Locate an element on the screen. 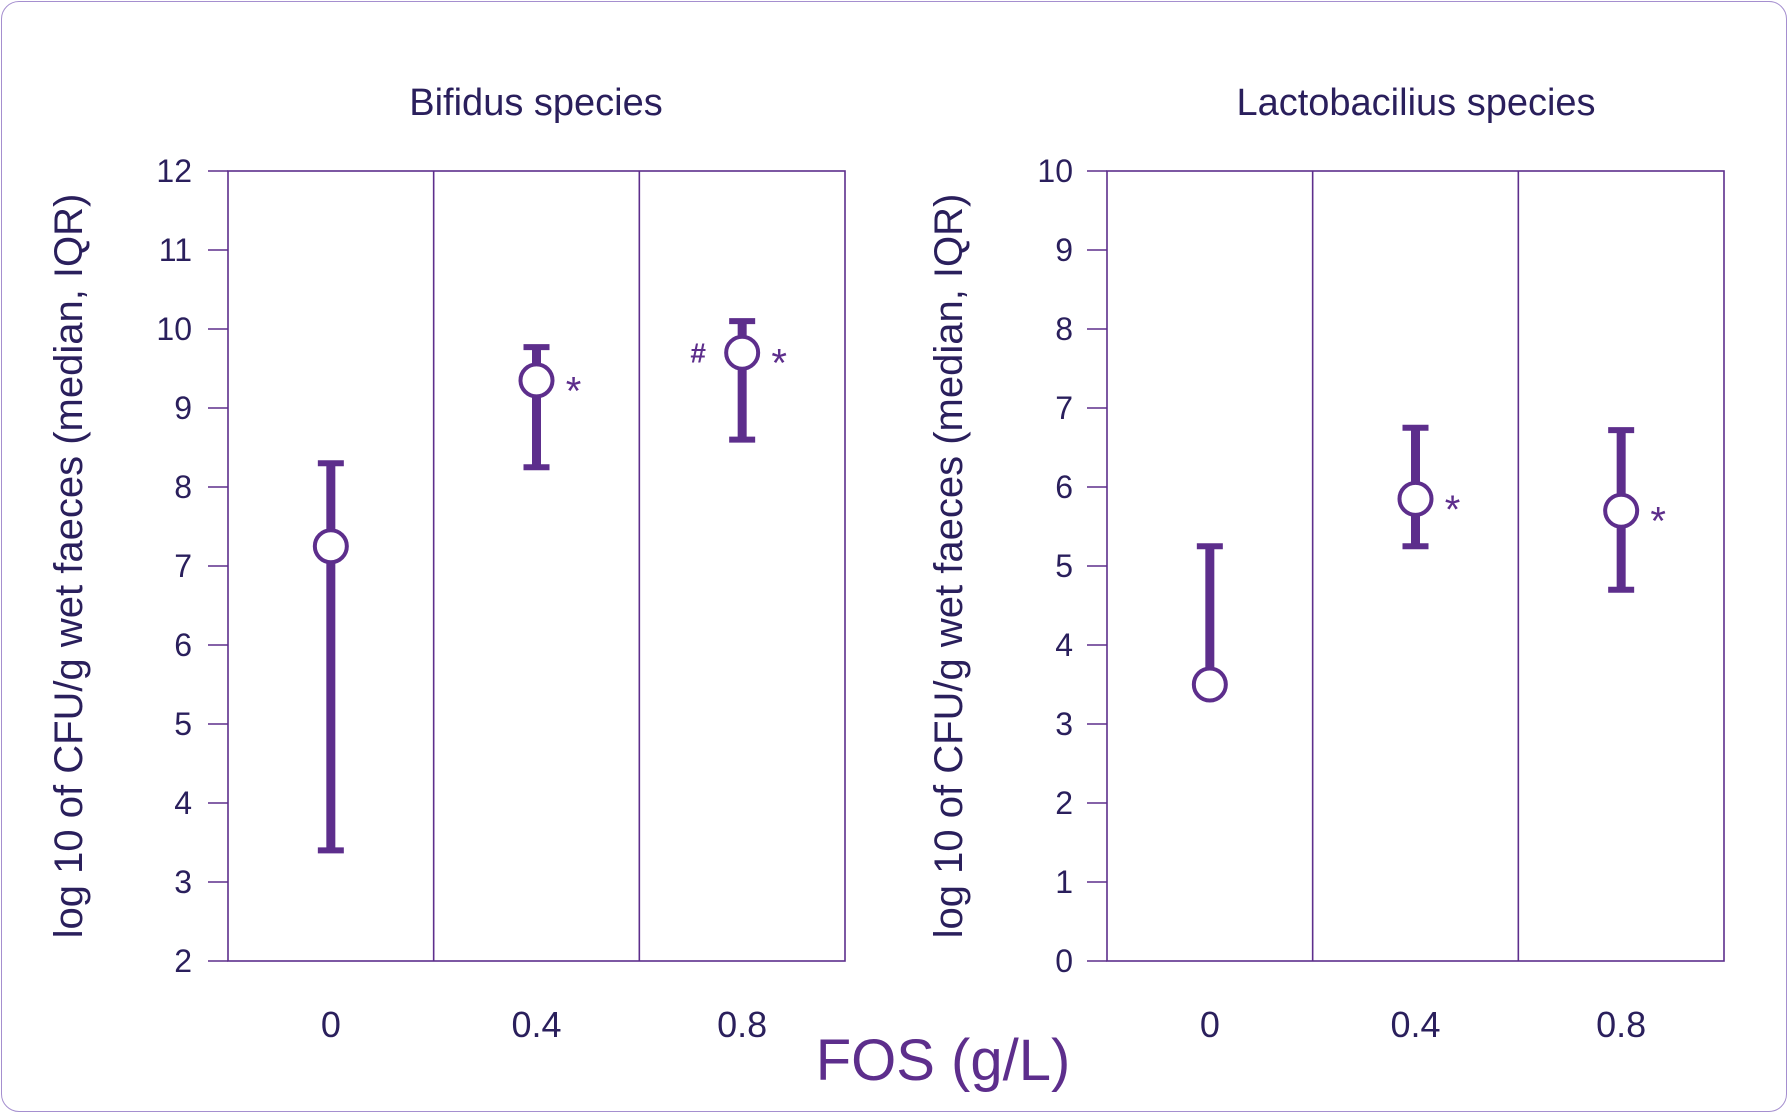 The image size is (1790, 1115). chart-title: Bifidus species is located at coordinates (535, 103).